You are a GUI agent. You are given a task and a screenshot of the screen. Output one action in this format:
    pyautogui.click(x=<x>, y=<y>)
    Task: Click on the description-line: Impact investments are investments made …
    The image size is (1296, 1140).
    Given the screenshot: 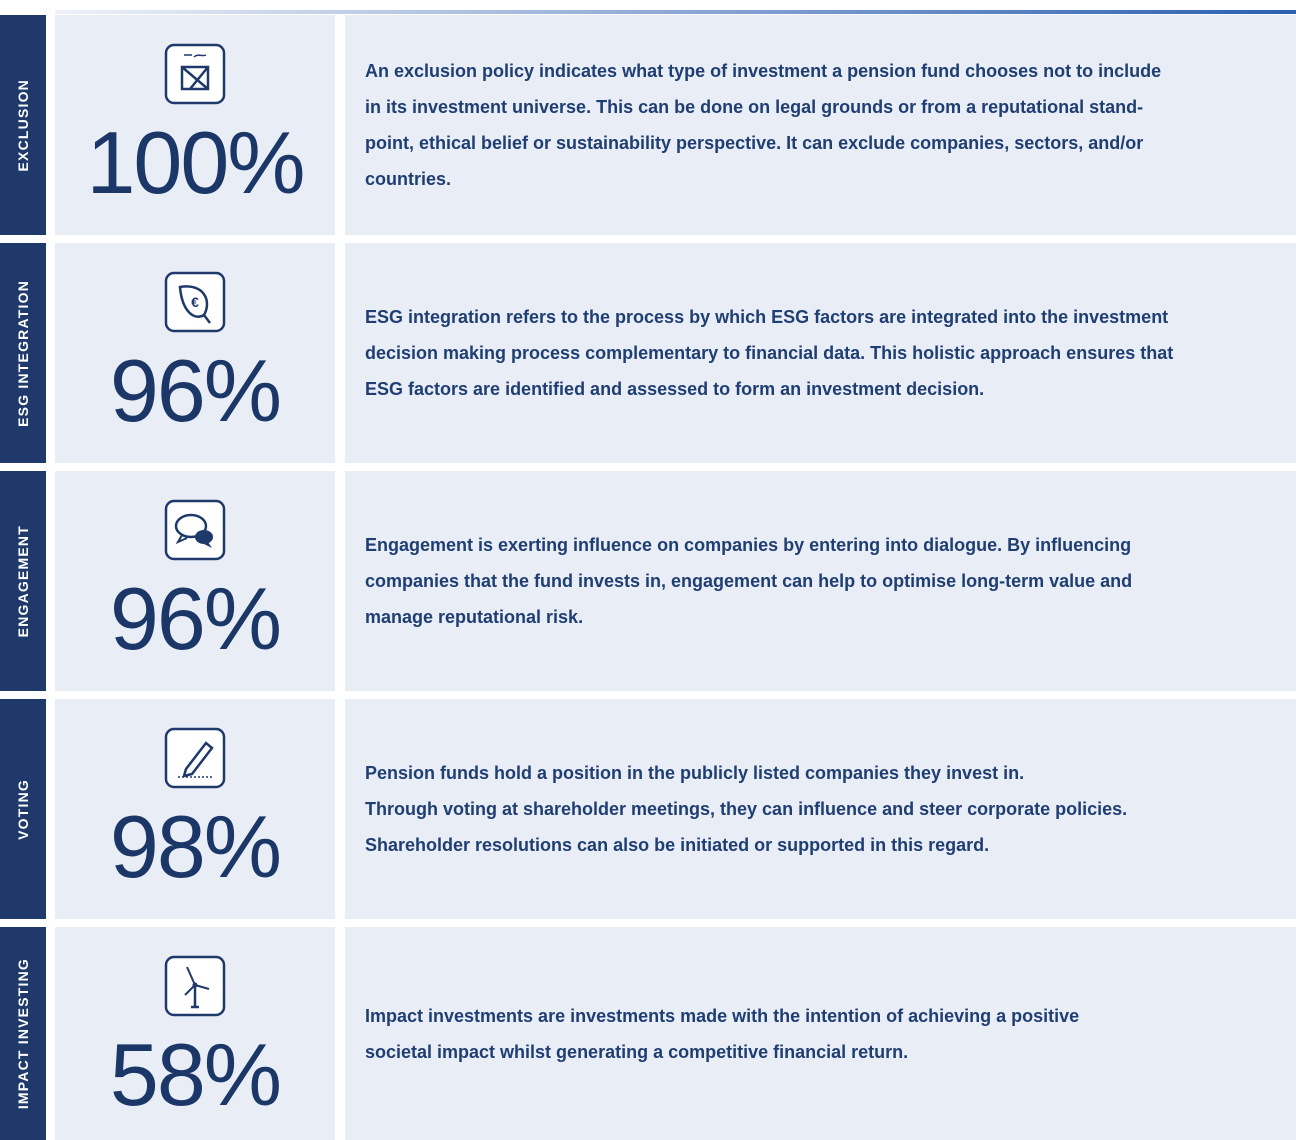 What is the action you would take?
    pyautogui.click(x=722, y=1015)
    